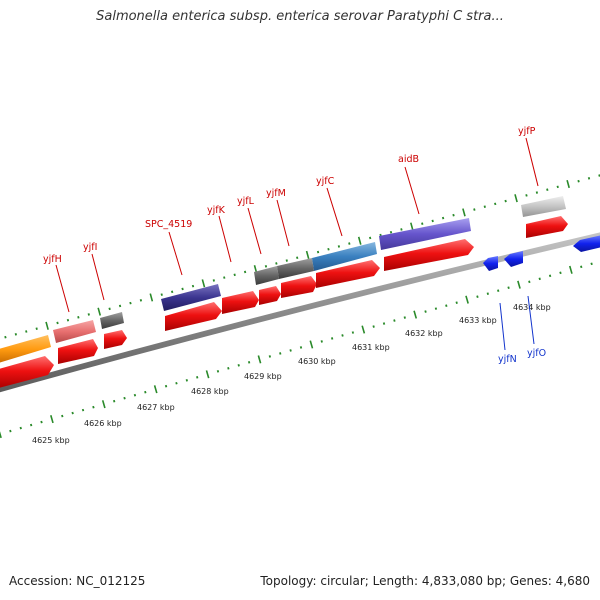 The width and height of the screenshot is (600, 600). I want to click on gene-label-yjfK: yjfK, so click(216, 210).